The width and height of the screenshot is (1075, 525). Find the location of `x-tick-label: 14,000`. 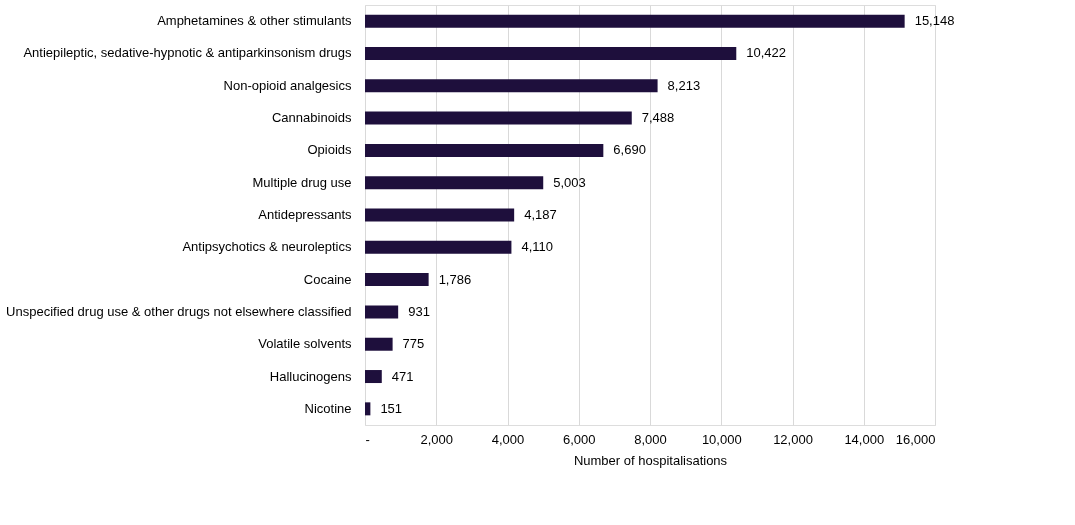

x-tick-label: 14,000 is located at coordinates (864, 439).